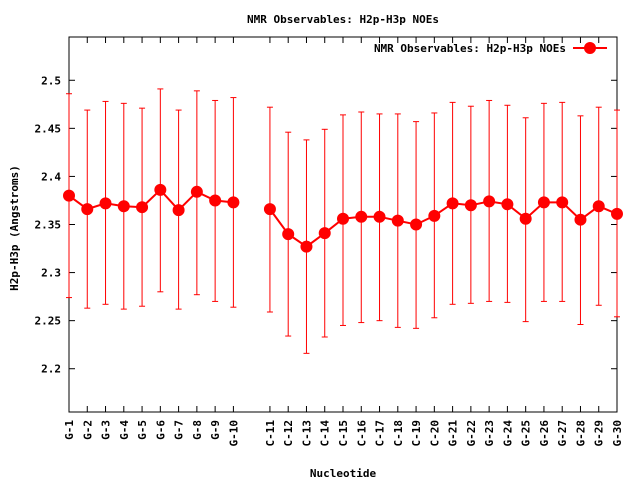 The height and width of the screenshot is (485, 640). What do you see at coordinates (69, 430) in the screenshot?
I see `x-tick-label: G-1` at bounding box center [69, 430].